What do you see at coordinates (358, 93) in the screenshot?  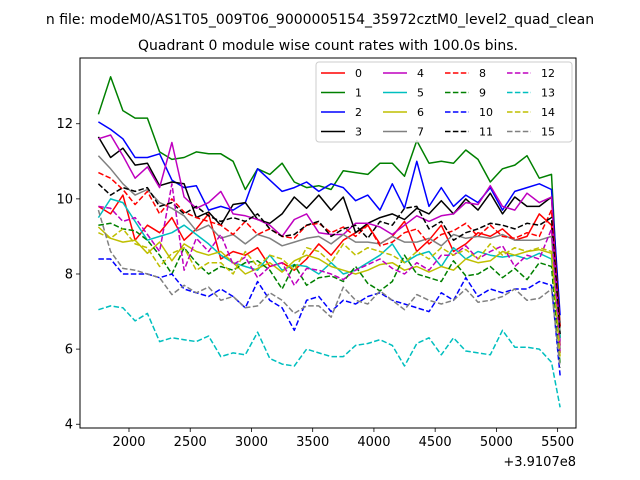 I see `legend-label-1: 1` at bounding box center [358, 93].